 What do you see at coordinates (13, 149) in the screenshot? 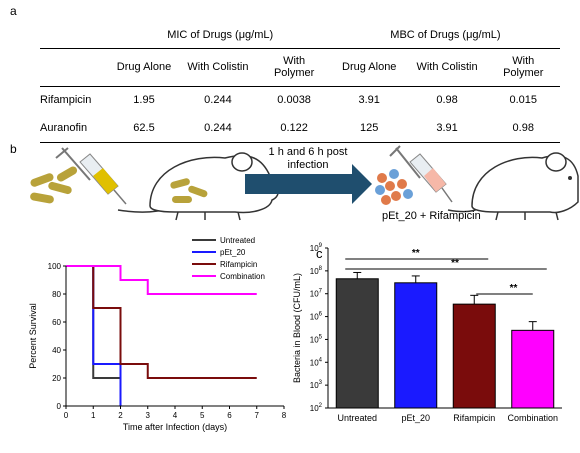
I see `panel-b-letter: b` at bounding box center [13, 149].